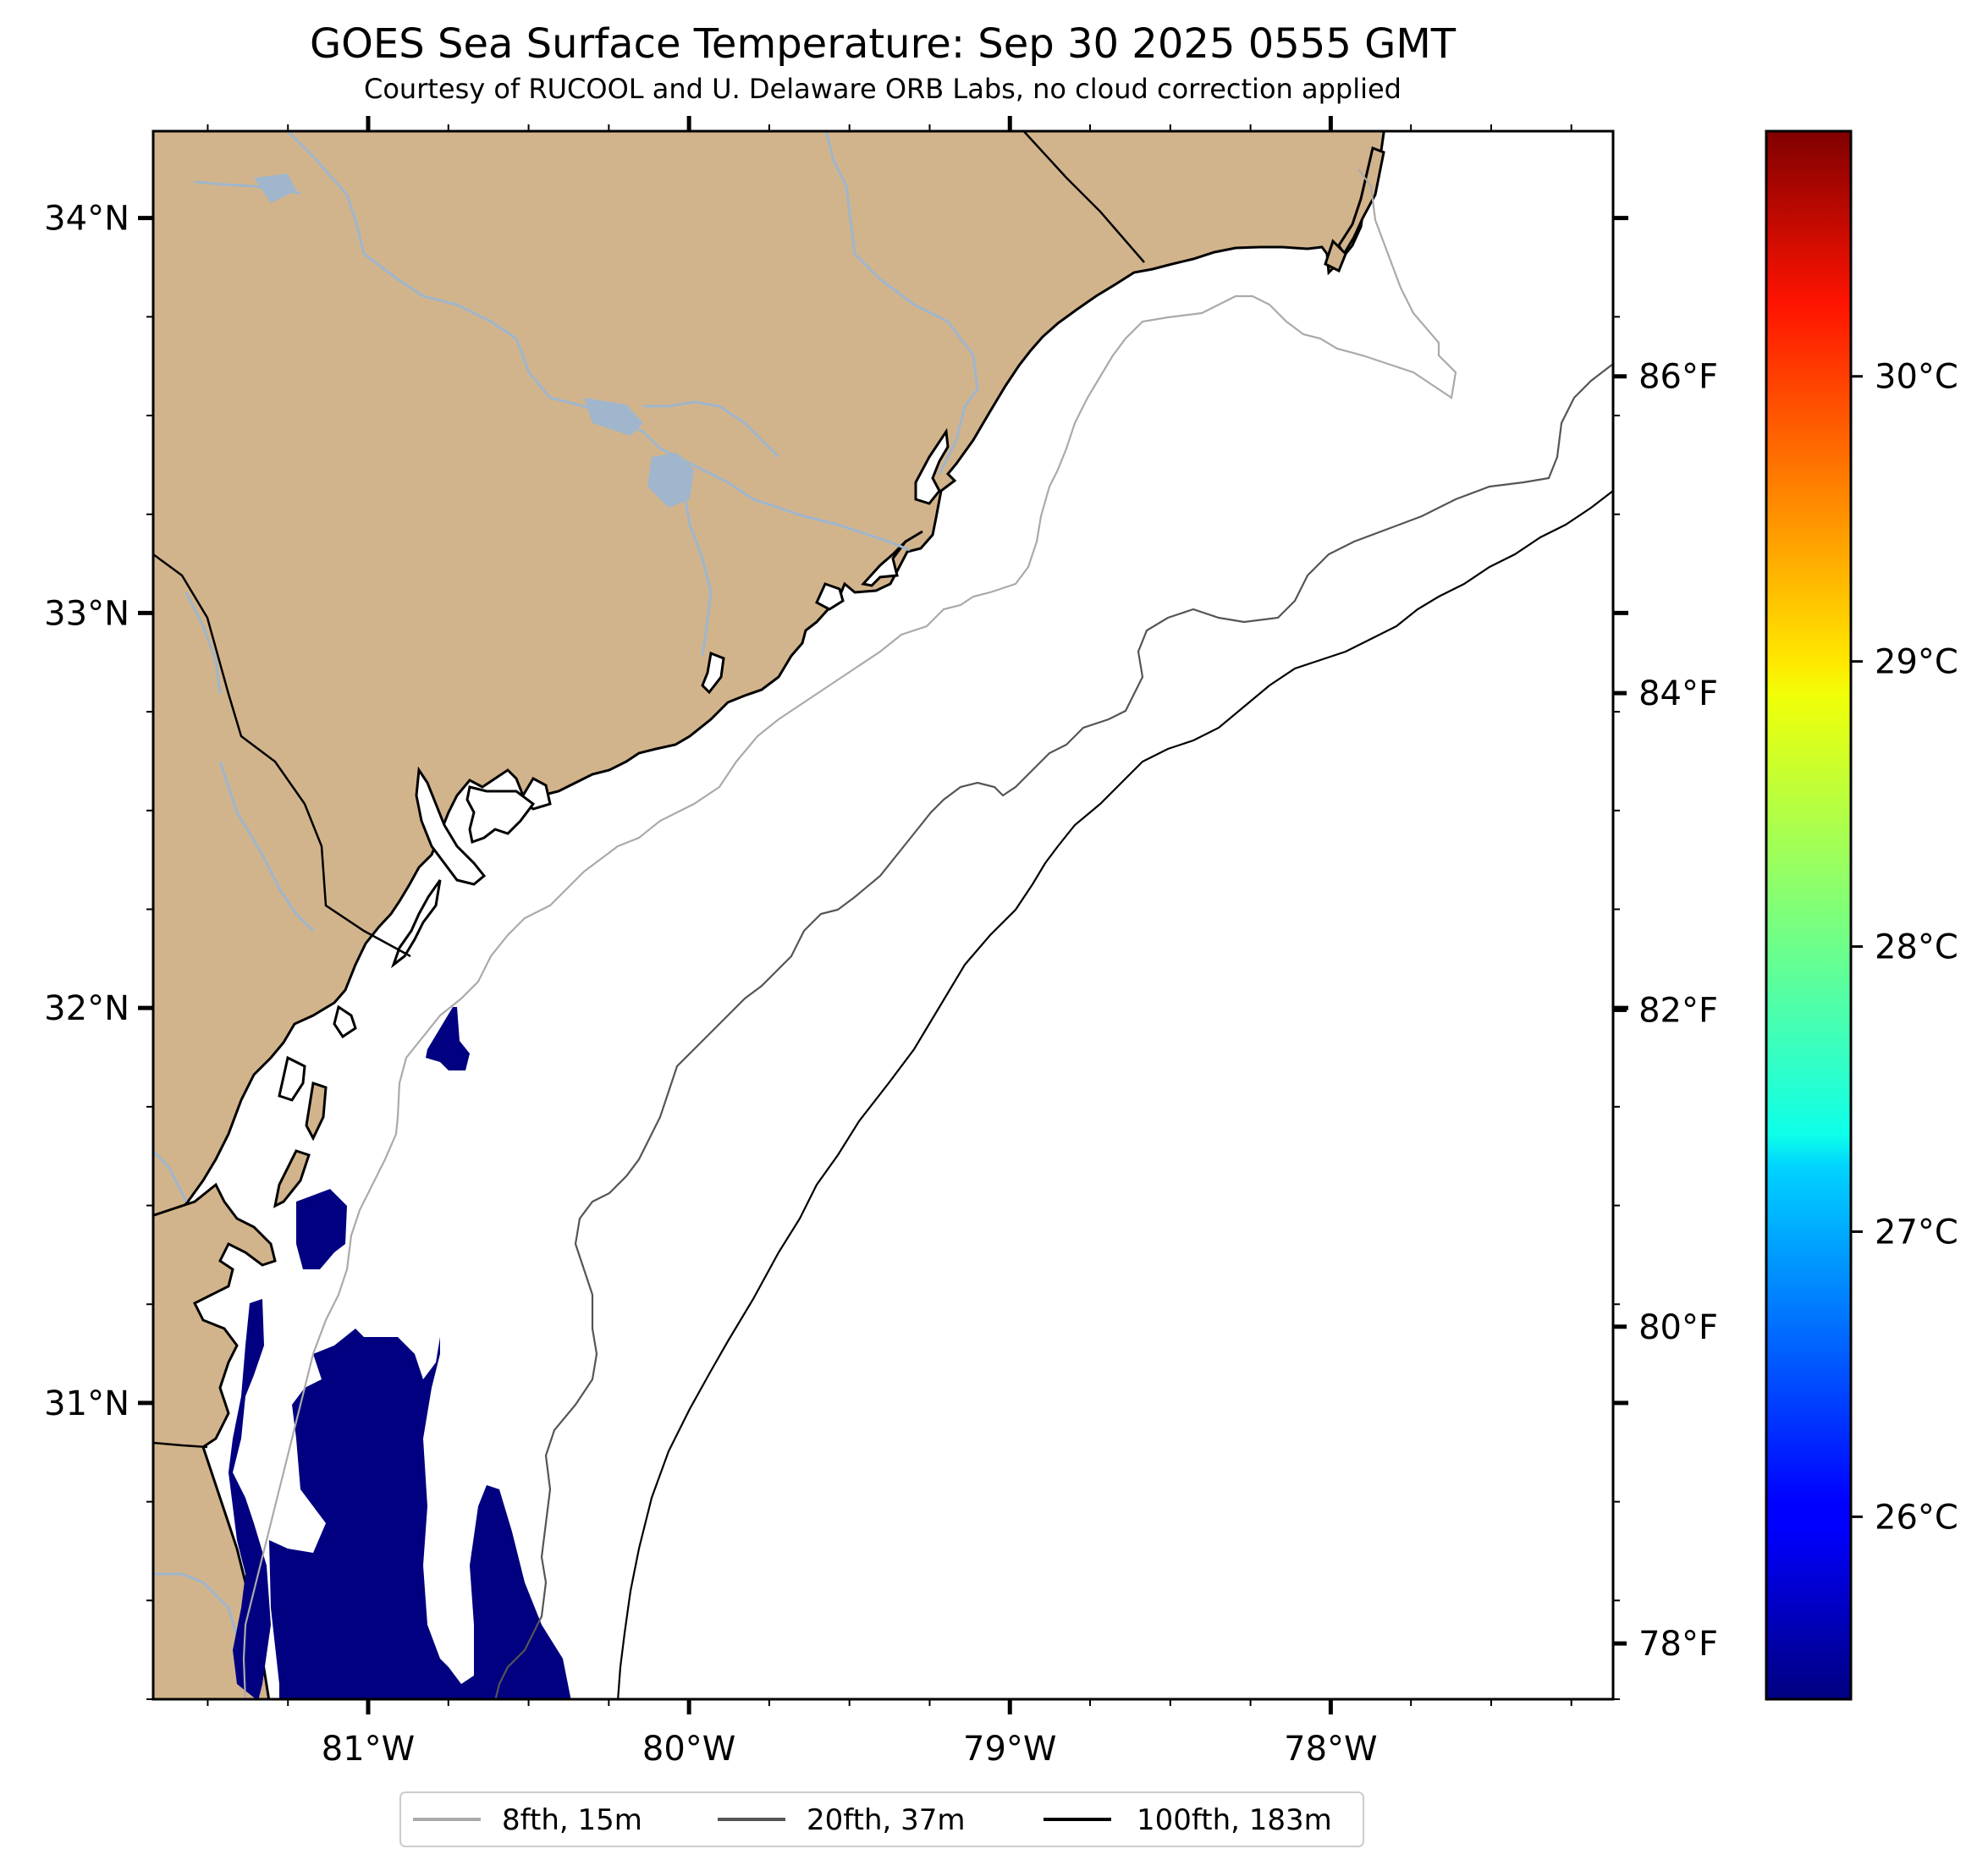  What do you see at coordinates (215, 1441) in the screenshot?
I see `land-mass-south` at bounding box center [215, 1441].